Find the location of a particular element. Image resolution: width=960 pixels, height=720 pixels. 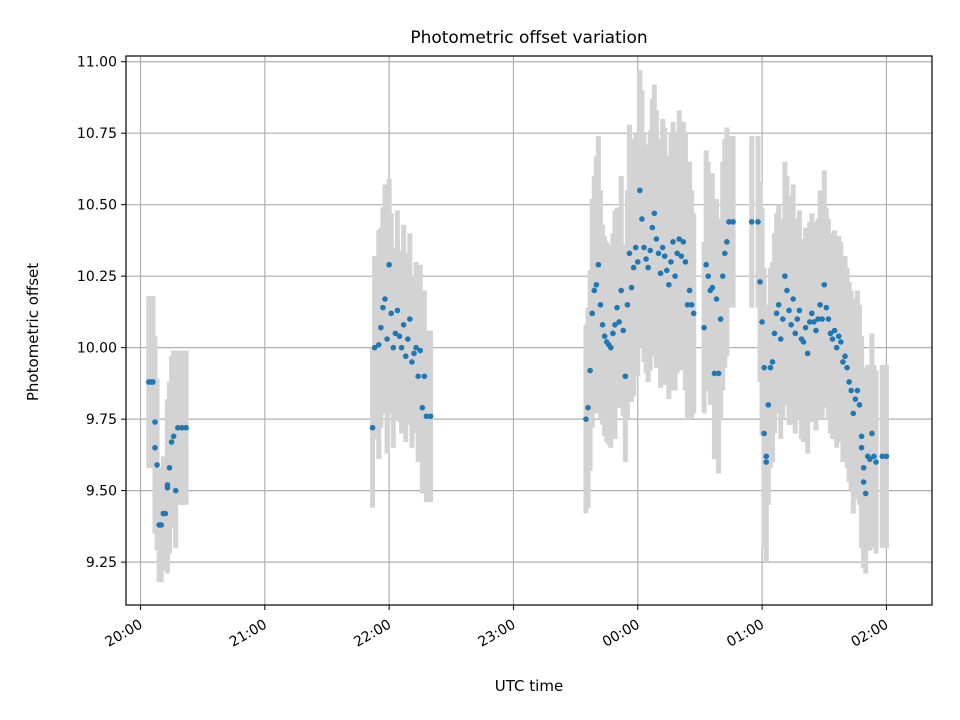

y-tick-label: 9.50 is located at coordinates (101, 492).